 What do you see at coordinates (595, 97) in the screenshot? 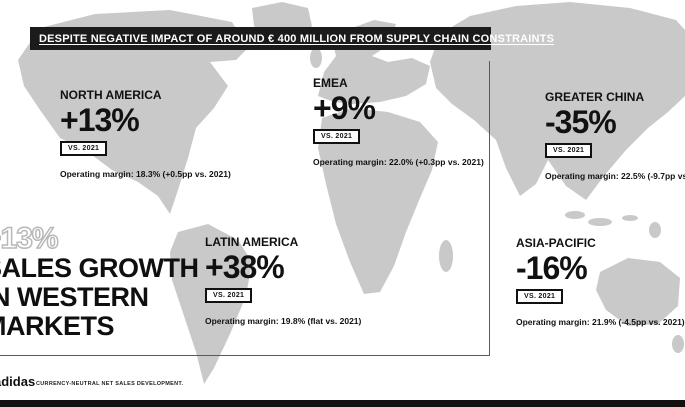
I see `region-name: GREATER CHINA` at bounding box center [595, 97].